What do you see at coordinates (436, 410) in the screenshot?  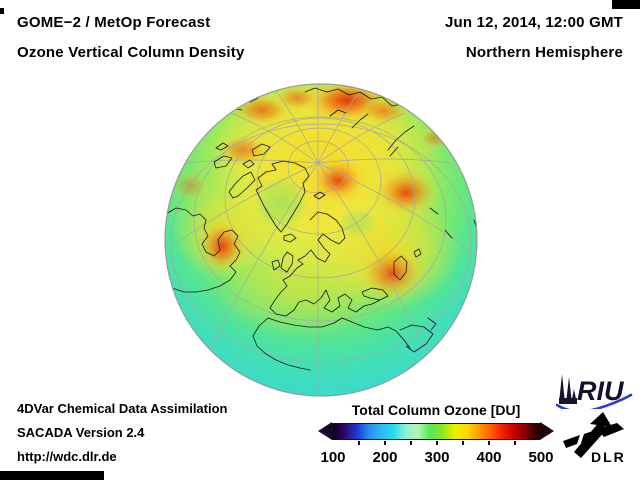 I see `colorbar-title: Total Column Ozone [DU]` at bounding box center [436, 410].